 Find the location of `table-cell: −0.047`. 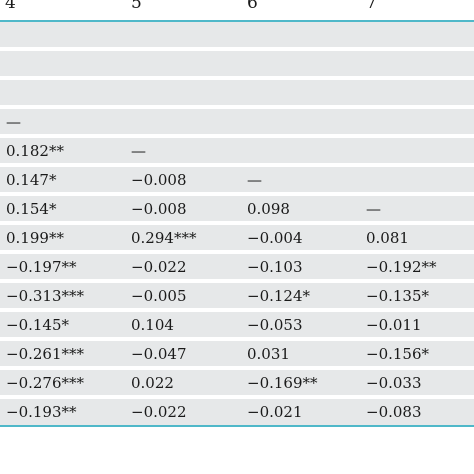

table-cell: −0.047 is located at coordinates (159, 354).